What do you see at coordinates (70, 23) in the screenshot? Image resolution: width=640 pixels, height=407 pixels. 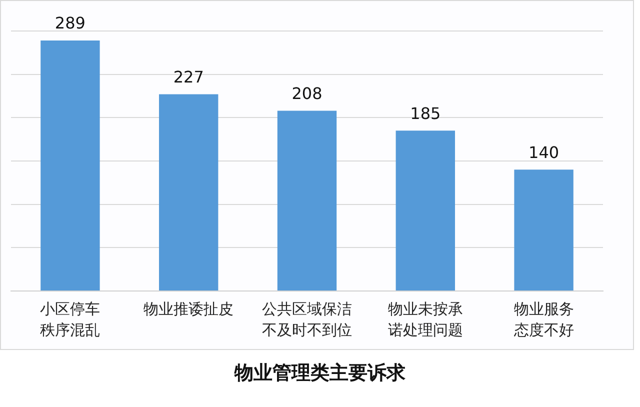 I see `data-label: 289` at bounding box center [70, 23].